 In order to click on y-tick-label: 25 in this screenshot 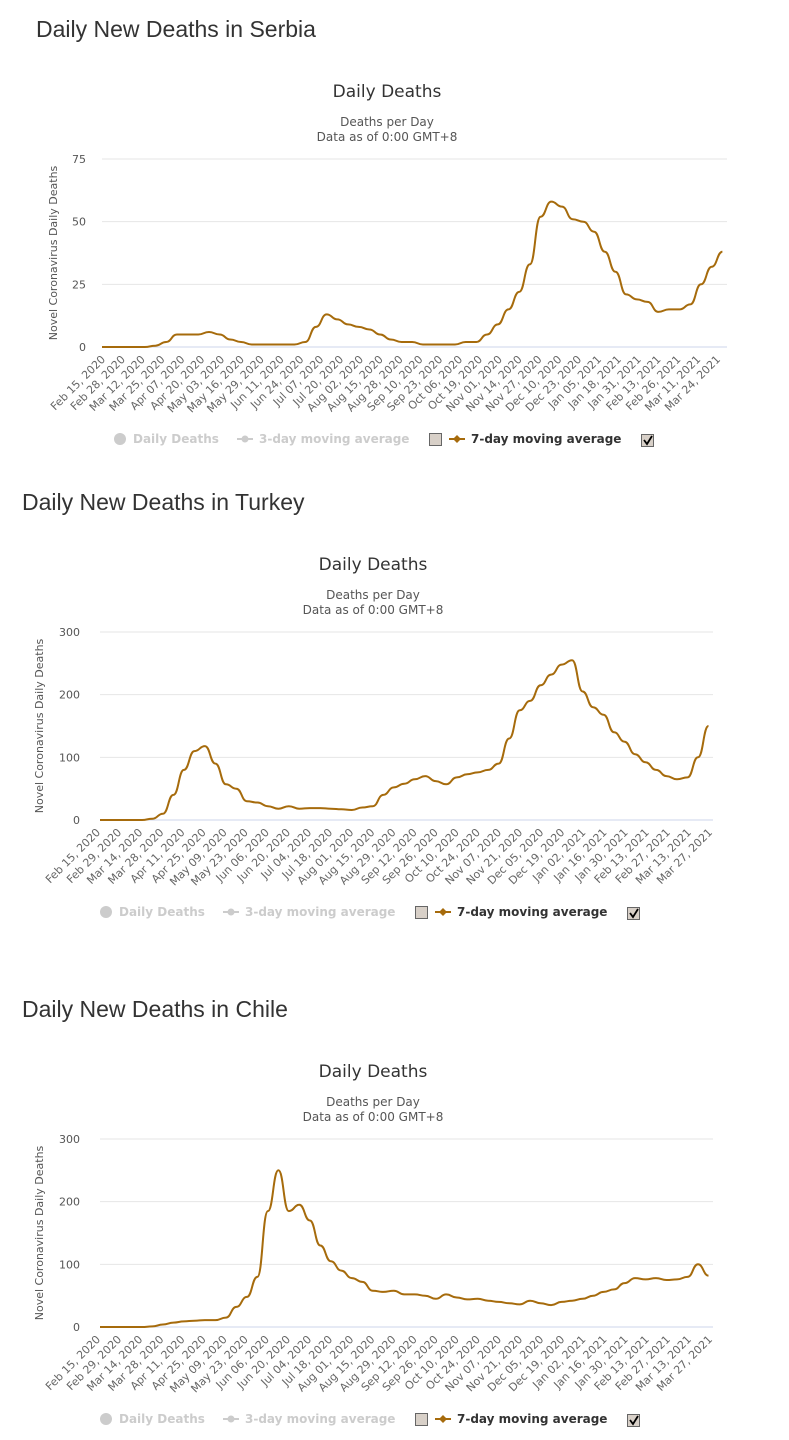, I will do `click(79, 284)`.